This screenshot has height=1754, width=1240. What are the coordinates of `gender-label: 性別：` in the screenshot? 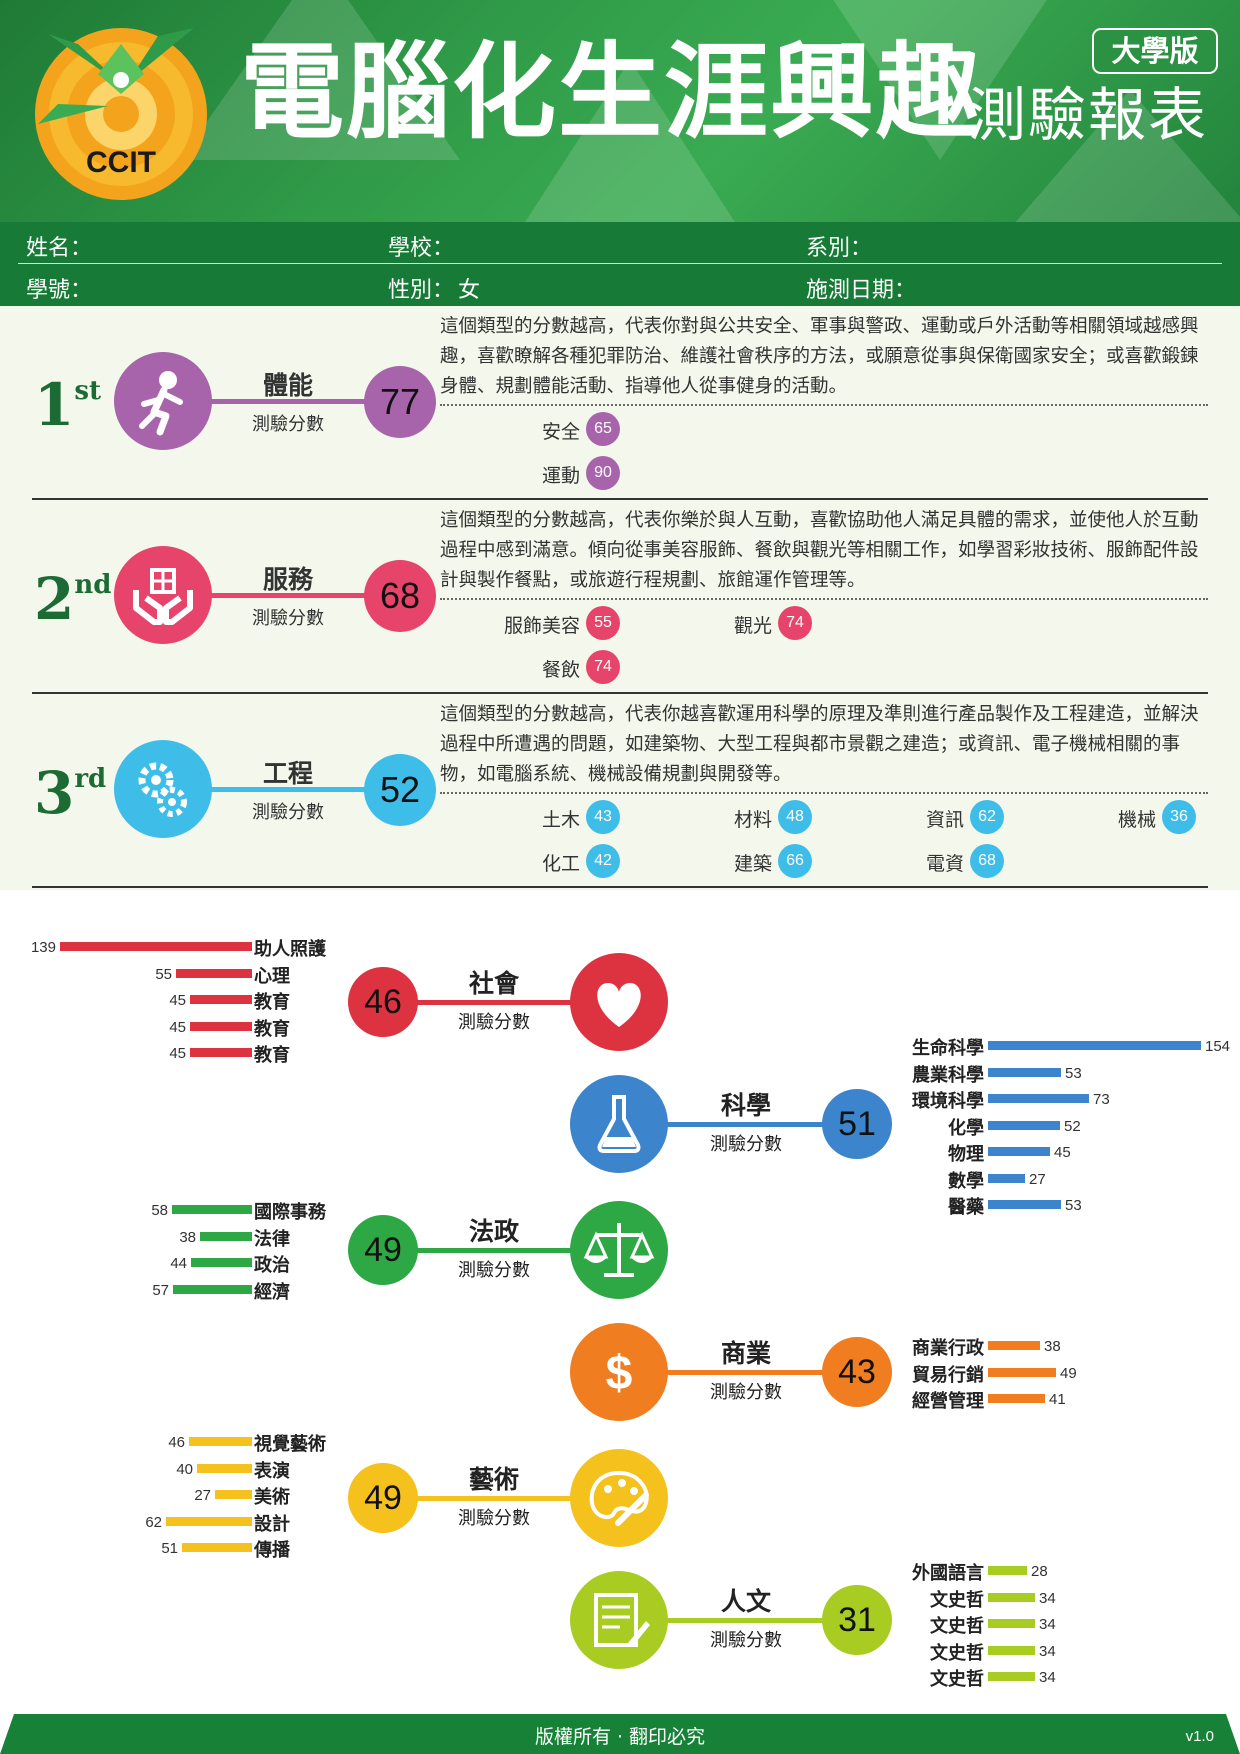 It's located at (421, 290).